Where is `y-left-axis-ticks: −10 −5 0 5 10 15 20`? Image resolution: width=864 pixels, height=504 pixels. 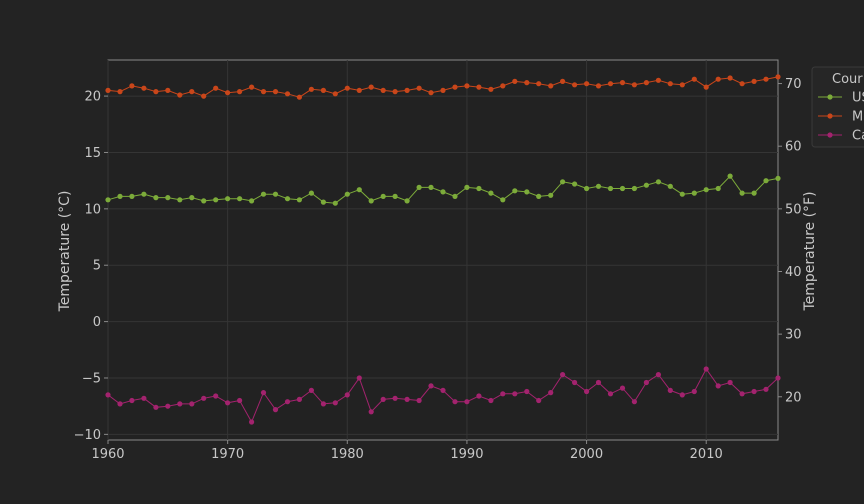 y-left-axis-ticks: −10 −5 0 5 10 15 20 is located at coordinates (91, 266).